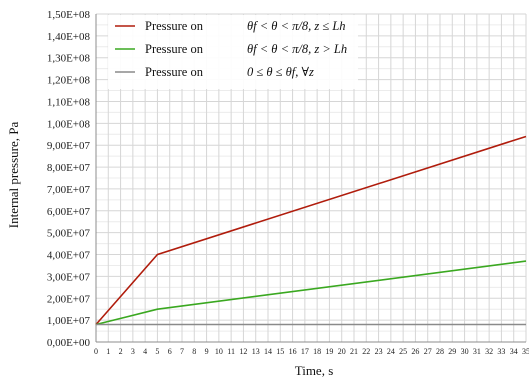  What do you see at coordinates (174, 26) in the screenshot?
I see `legend-label-1: Pressure on` at bounding box center [174, 26].